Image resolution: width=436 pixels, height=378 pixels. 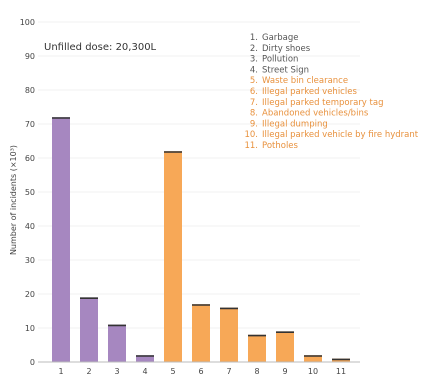 I want to click on chart-subtitle: Unfilled dose: 20,300L, so click(x=100, y=47).